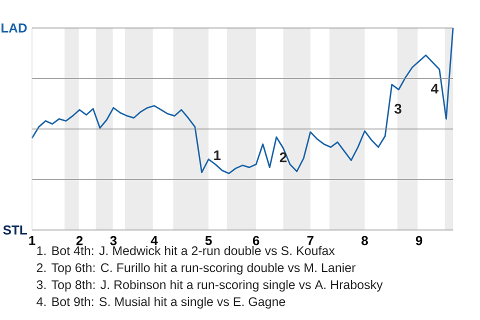 Image resolution: width=480 pixels, height=320 pixels. Describe the element at coordinates (310, 240) in the screenshot. I see `x-tick-label: 7` at that location.